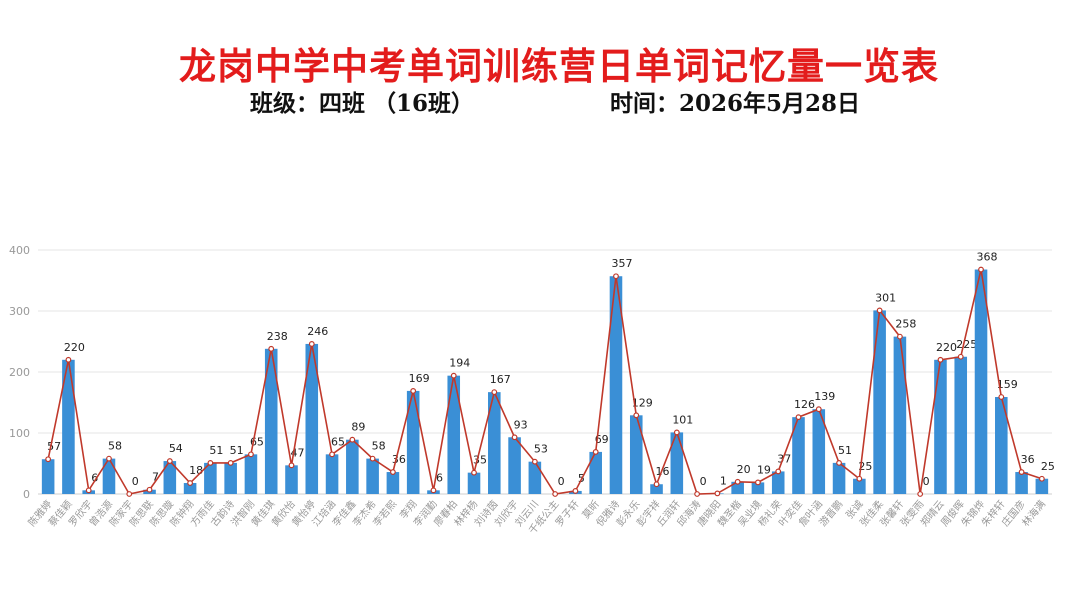  Describe the element at coordinates (1007, 384) in the screenshot. I see `data-label: 159` at that location.